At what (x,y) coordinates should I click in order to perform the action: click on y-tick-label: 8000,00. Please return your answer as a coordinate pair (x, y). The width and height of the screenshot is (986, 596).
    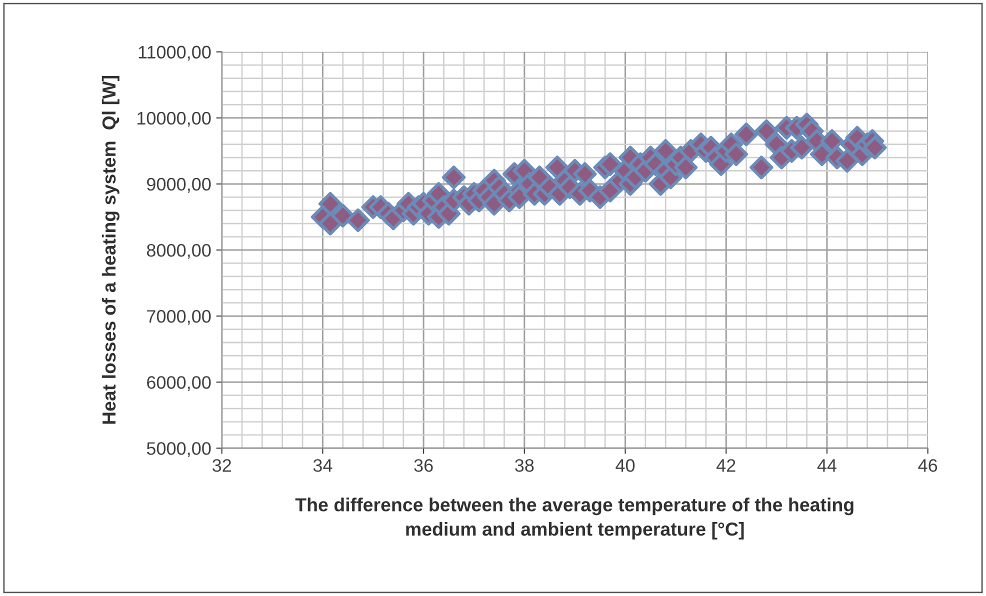
    Looking at the image, I should click on (178, 251).